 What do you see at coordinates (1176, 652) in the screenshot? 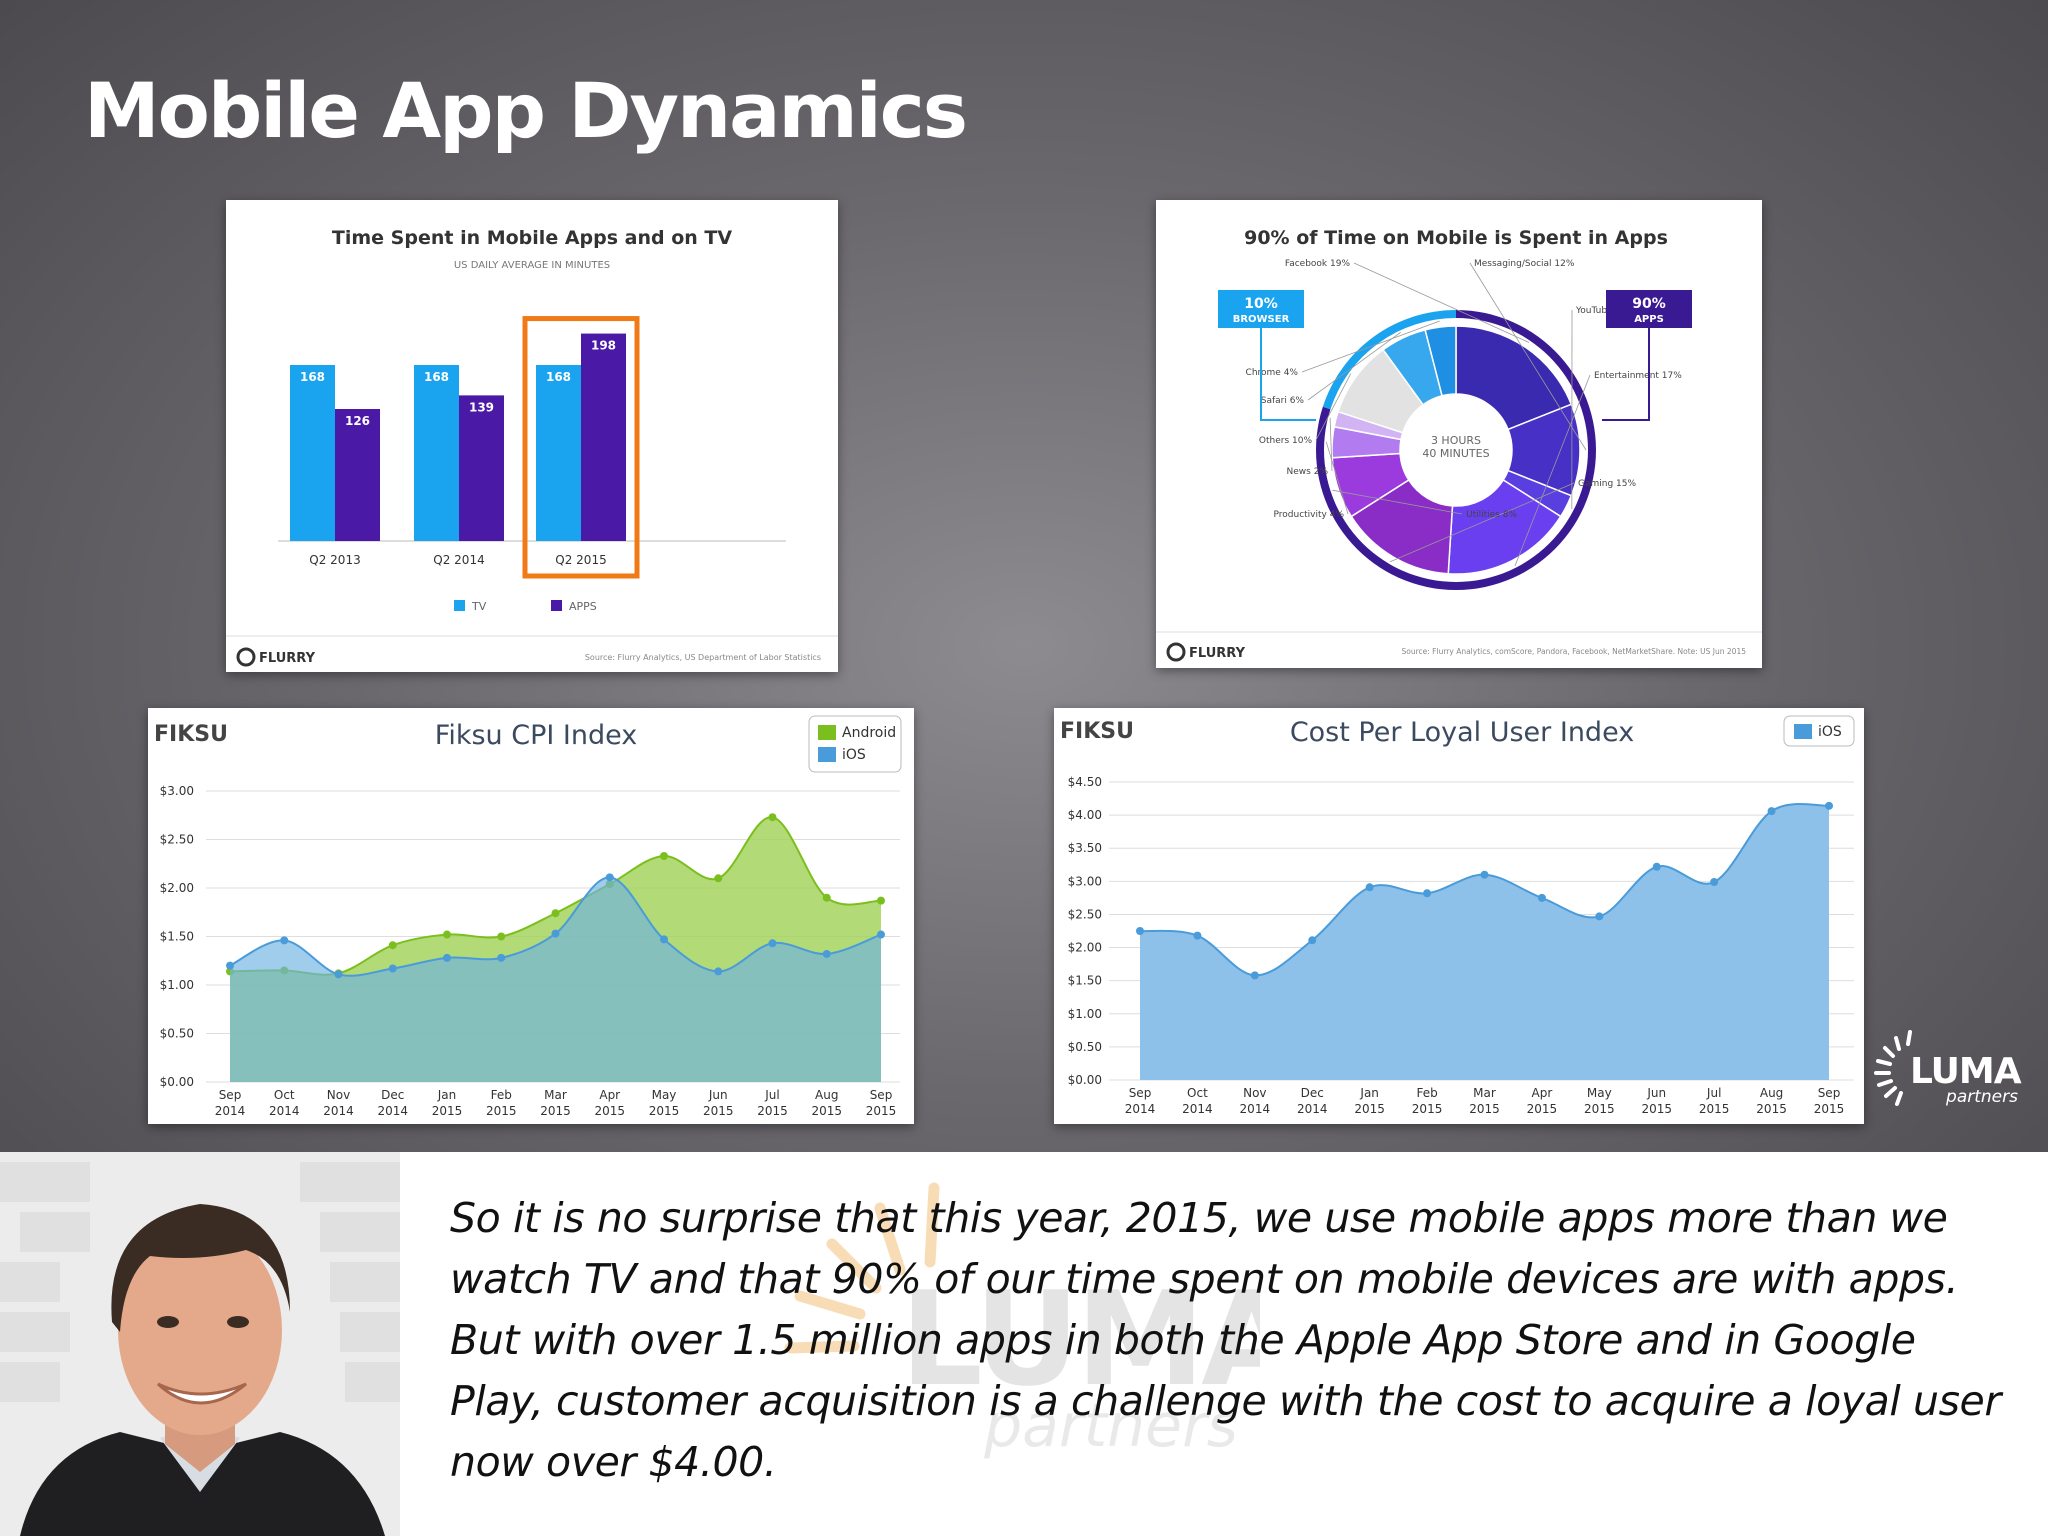
I see `flurry-logo-icon` at bounding box center [1176, 652].